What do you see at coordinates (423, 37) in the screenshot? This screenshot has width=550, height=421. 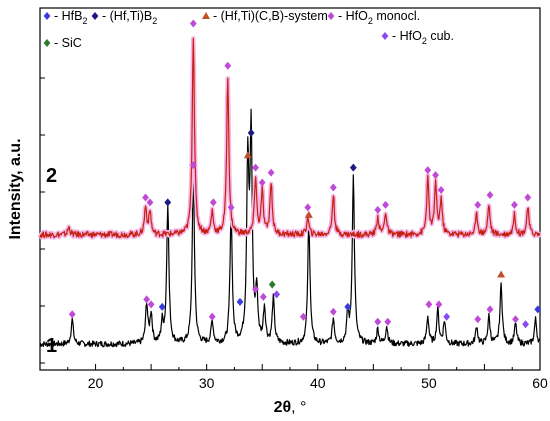 I see `legend-label: - HfO2 cub.` at bounding box center [423, 37].